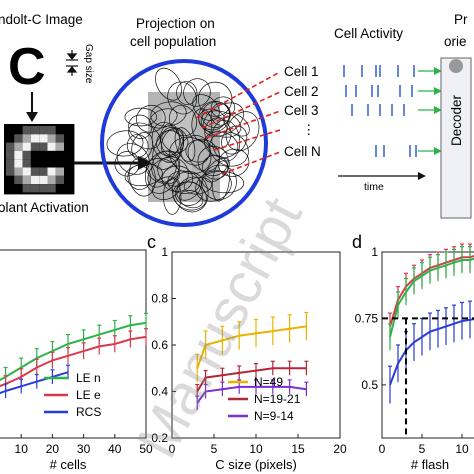  What do you see at coordinates (274, 416) in the screenshot?
I see `legend-label: N=9-14` at bounding box center [274, 416].